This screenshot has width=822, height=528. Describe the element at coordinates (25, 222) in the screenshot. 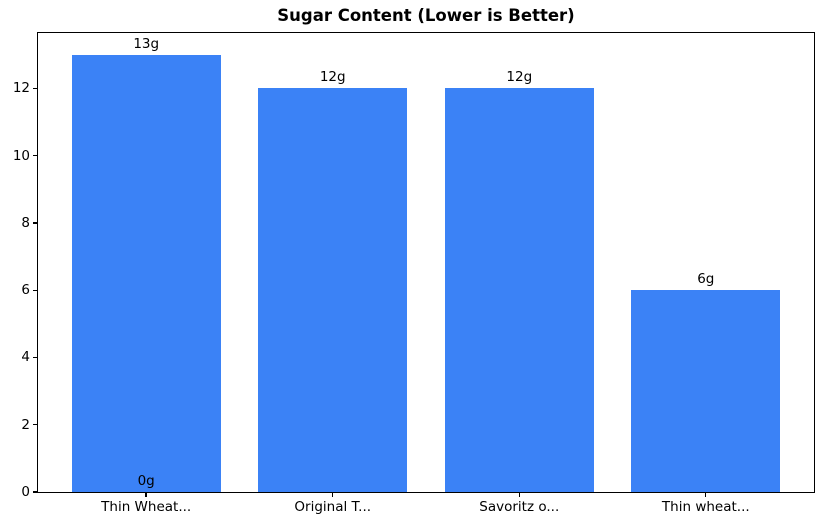

I see `y-axis-tick-label: 8` at that location.